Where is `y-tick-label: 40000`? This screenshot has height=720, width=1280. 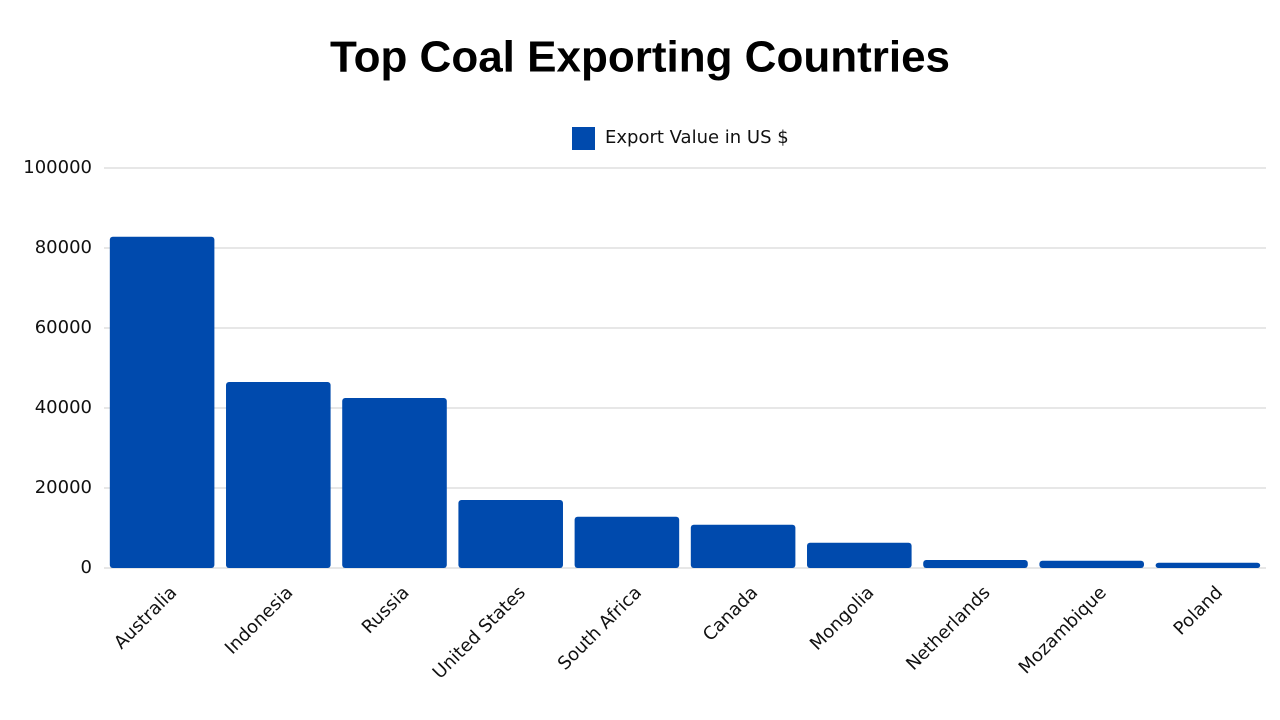 y-tick-label: 40000 is located at coordinates (63, 407).